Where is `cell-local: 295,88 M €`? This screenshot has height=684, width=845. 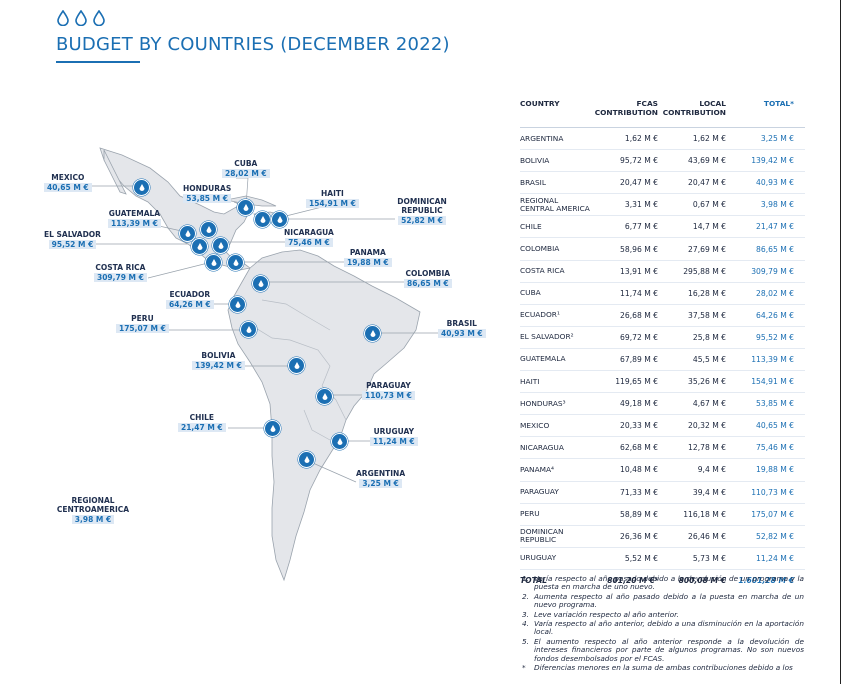 cell-local: 295,88 M € is located at coordinates (704, 271).